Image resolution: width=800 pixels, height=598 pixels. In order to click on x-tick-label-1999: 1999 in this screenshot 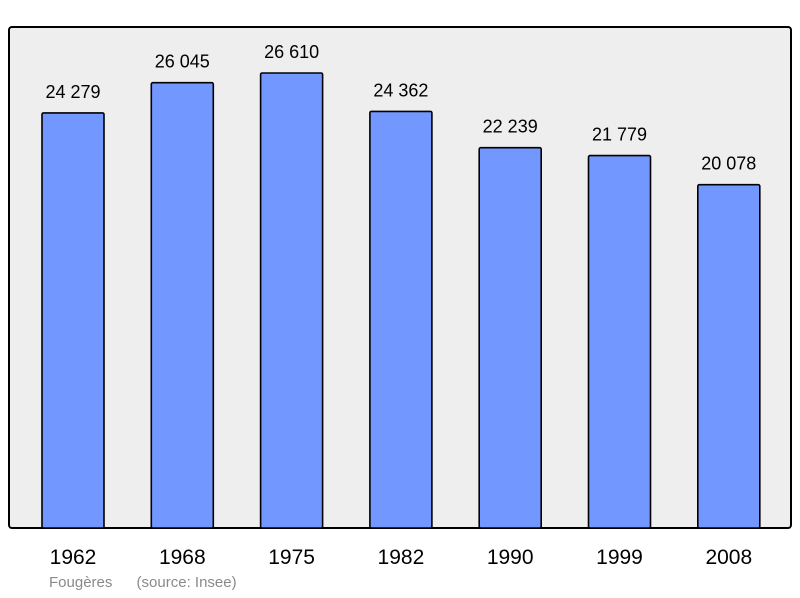, I will do `click(619, 557)`.